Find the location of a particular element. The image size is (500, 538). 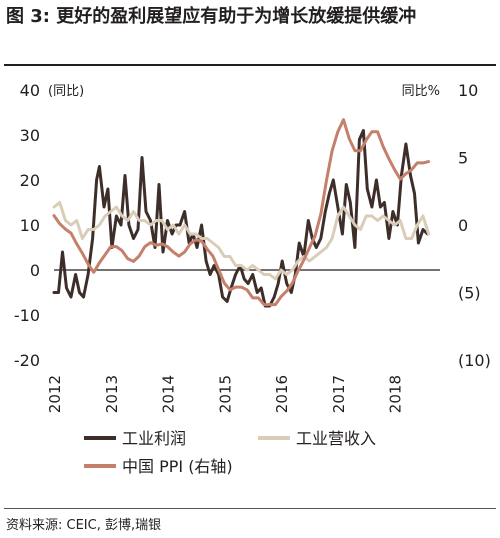

figure-title: 图 3: 更好的盈利展望应有助于为增长放缓提供缓冲 is located at coordinates (211, 16).